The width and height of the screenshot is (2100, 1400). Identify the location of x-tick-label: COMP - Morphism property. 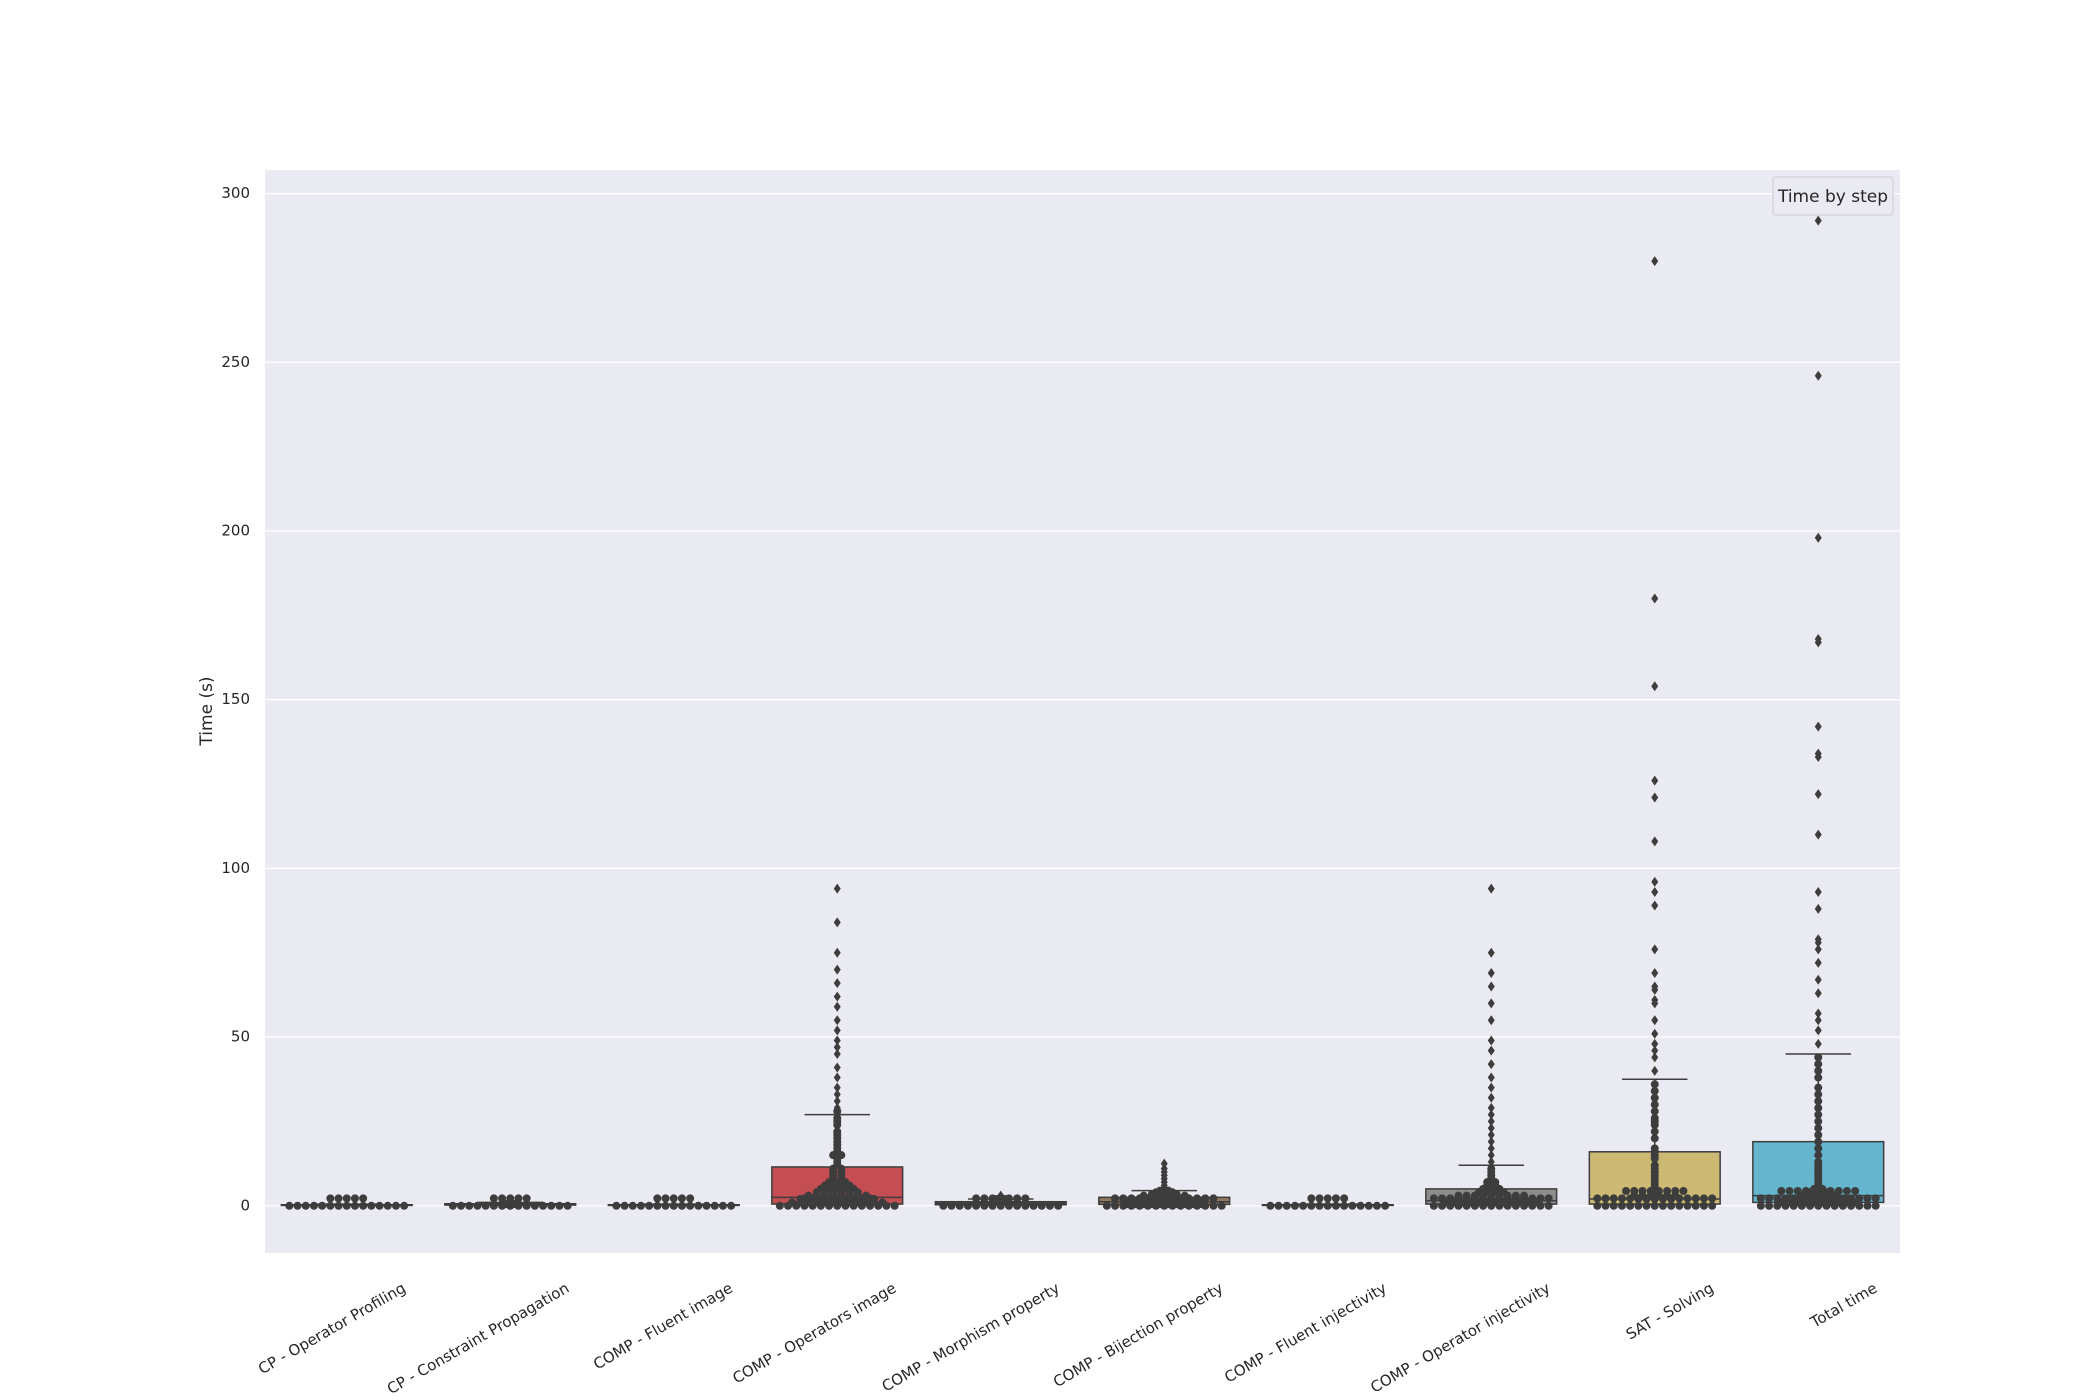
(971, 1337).